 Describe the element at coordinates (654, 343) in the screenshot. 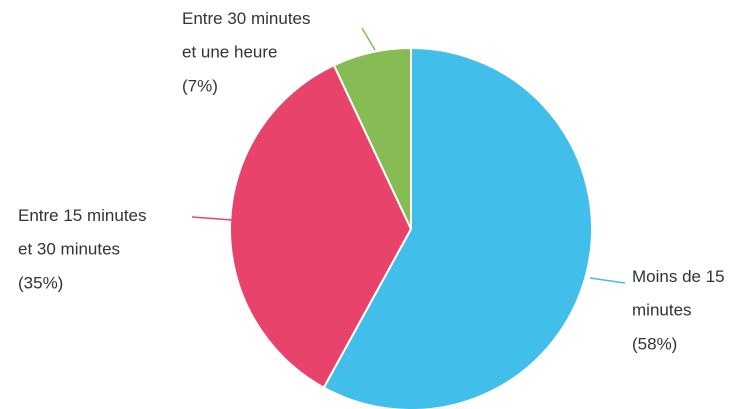

I see `slice-value-label: (58%)` at that location.